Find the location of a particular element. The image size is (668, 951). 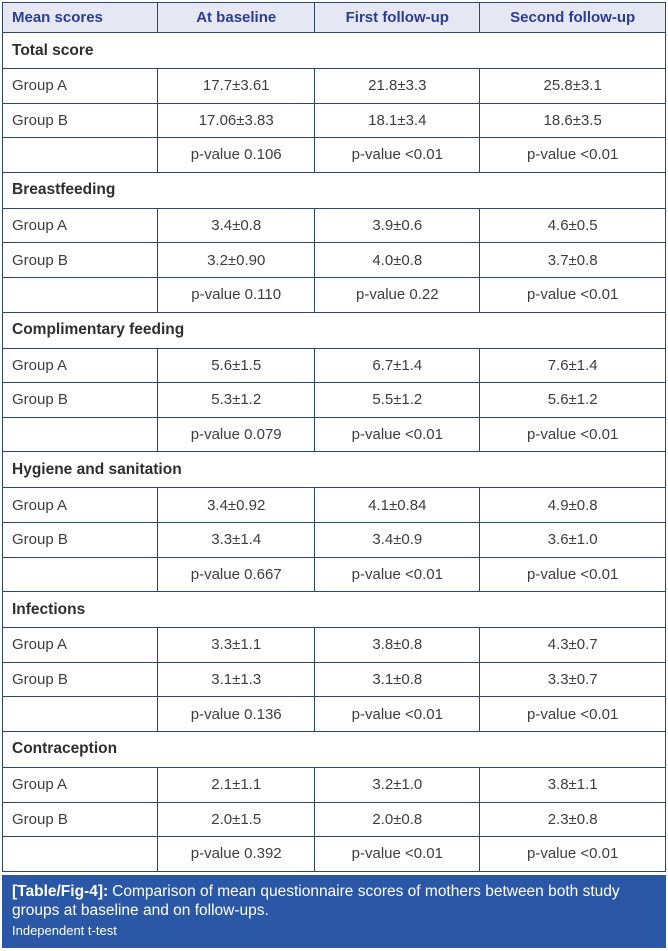

value-cell: 3.9±0.6 is located at coordinates (397, 225).